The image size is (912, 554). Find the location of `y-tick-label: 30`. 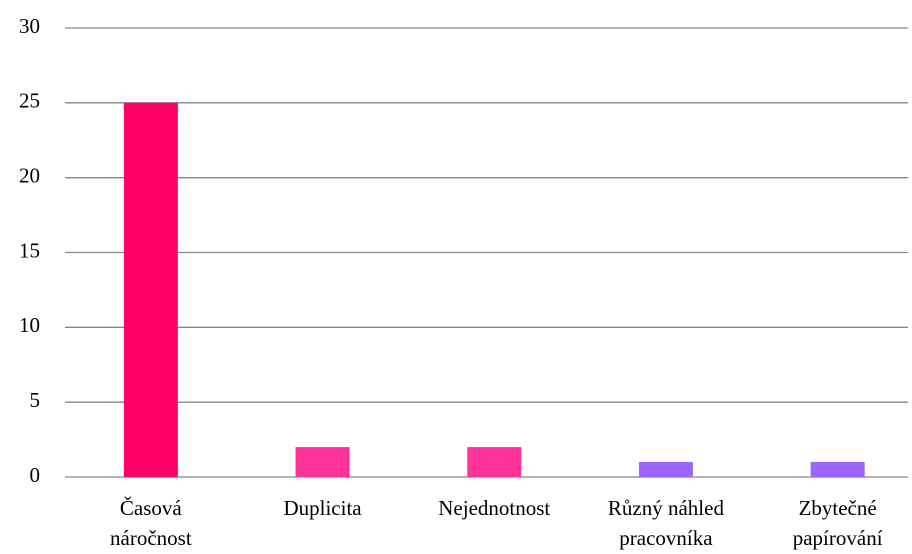

y-tick-label: 30 is located at coordinates (29, 26).